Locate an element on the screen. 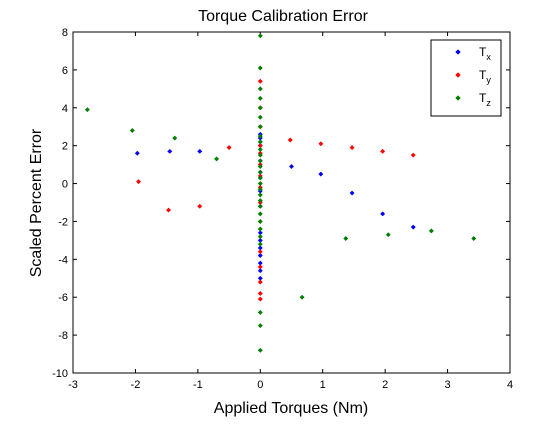 This screenshot has width=560, height=425. legend-label-ty: Ty is located at coordinates (485, 76).